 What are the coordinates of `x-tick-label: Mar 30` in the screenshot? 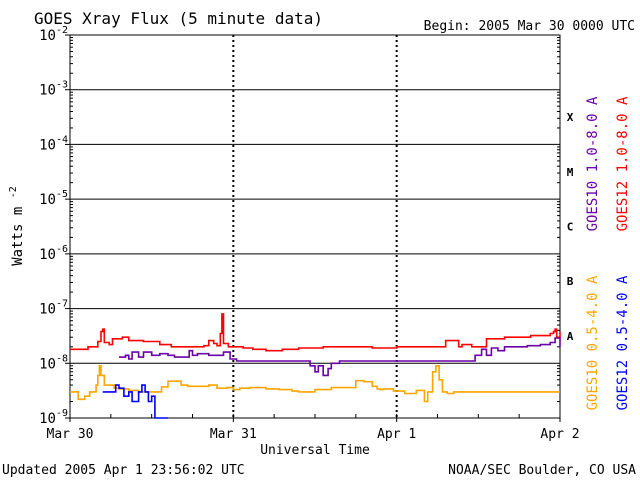 It's located at (70, 434).